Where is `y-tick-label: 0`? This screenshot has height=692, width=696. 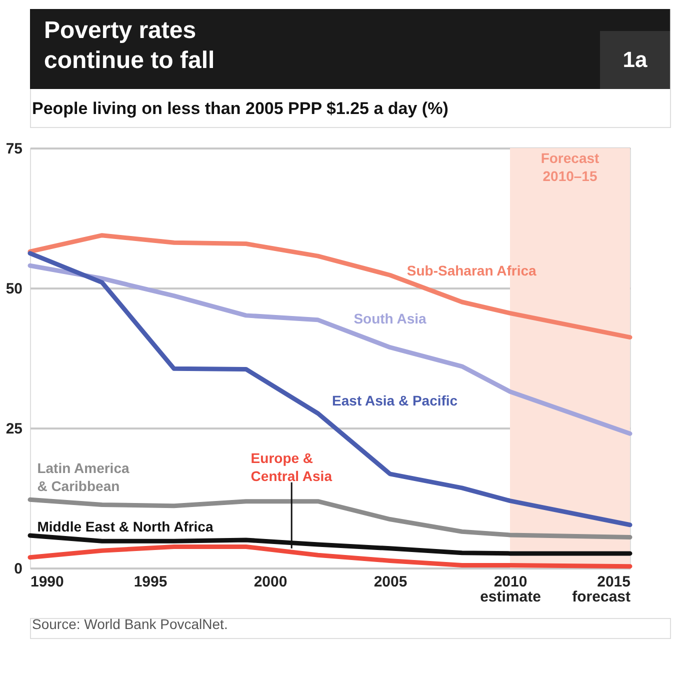
y-tick-label: 0 is located at coordinates (18, 569).